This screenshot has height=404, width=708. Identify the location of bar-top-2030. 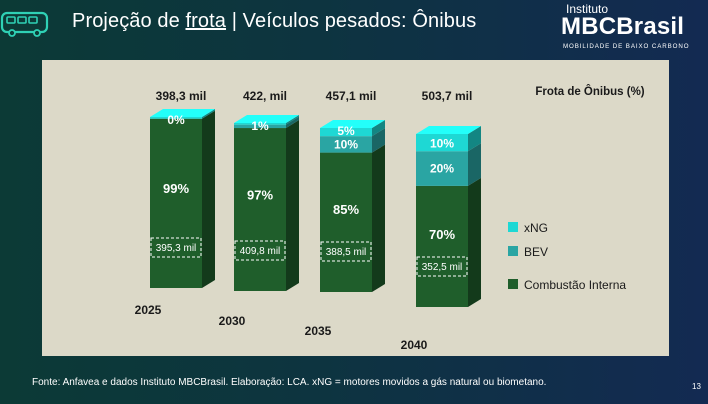
(266, 119).